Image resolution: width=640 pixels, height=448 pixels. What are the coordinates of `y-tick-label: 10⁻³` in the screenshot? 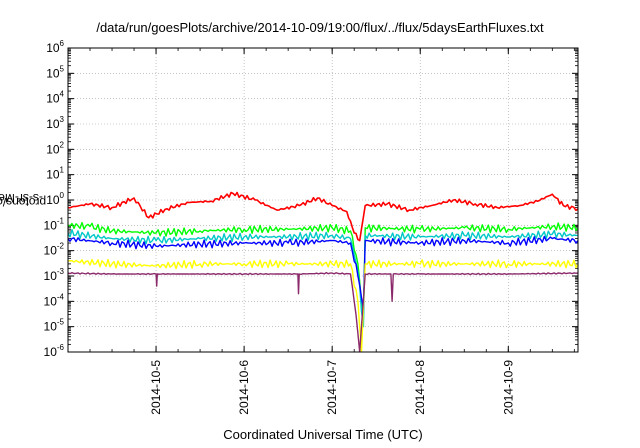 It's located at (54, 275).